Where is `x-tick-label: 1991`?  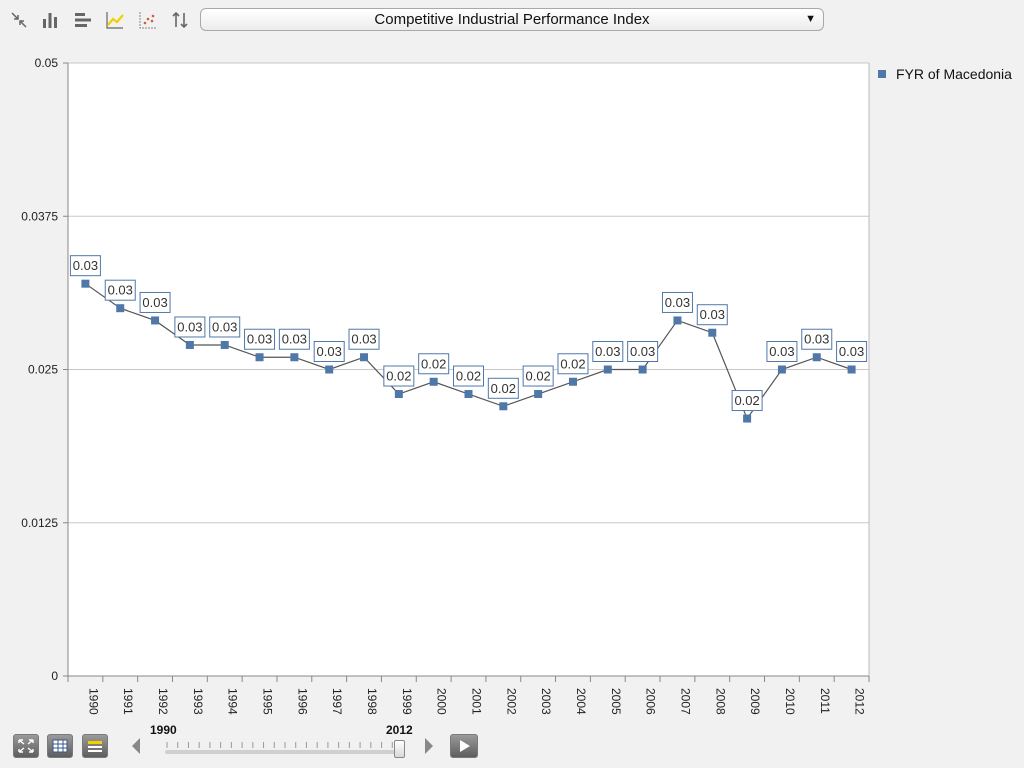 x-tick-label: 1991 is located at coordinates (128, 701).